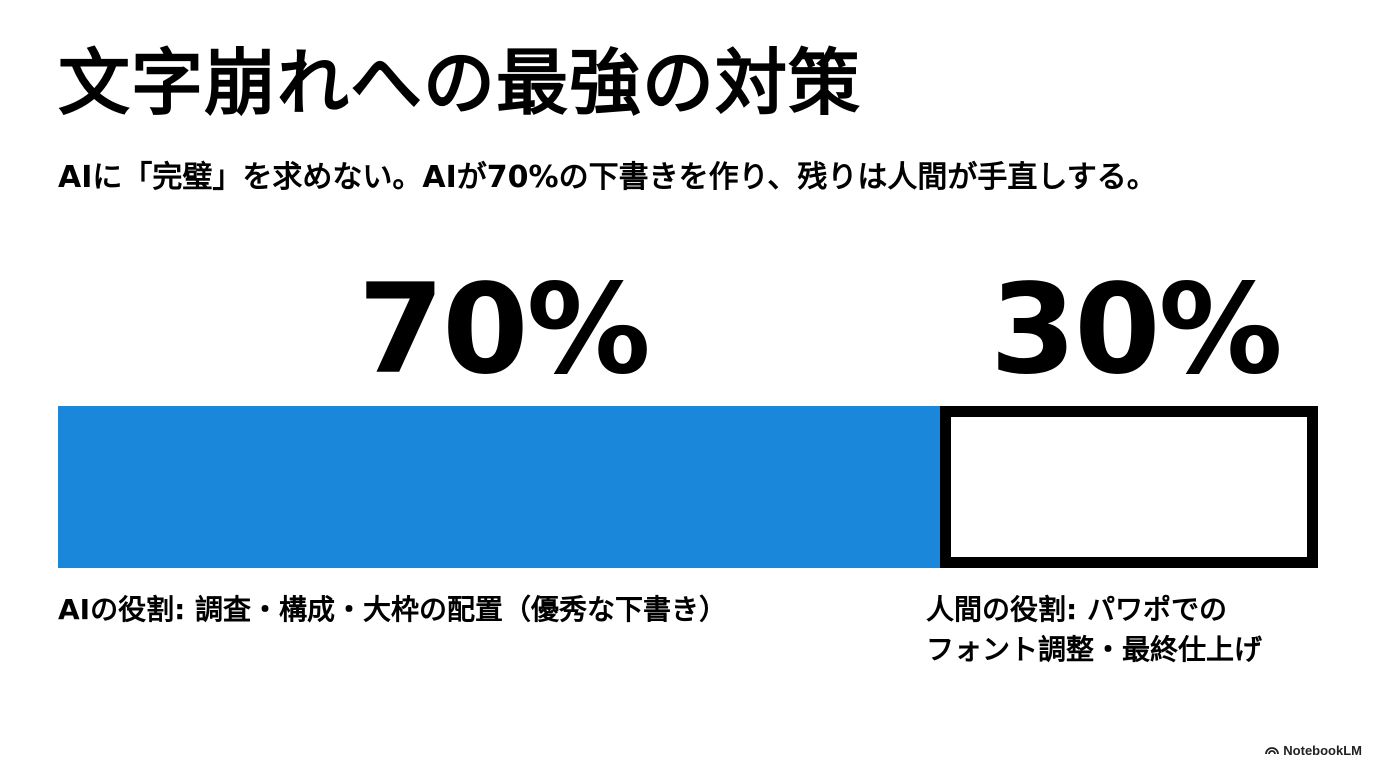 The width and height of the screenshot is (1376, 768). What do you see at coordinates (1322, 750) in the screenshot?
I see `notebooklm-label: NotebookLM` at bounding box center [1322, 750].